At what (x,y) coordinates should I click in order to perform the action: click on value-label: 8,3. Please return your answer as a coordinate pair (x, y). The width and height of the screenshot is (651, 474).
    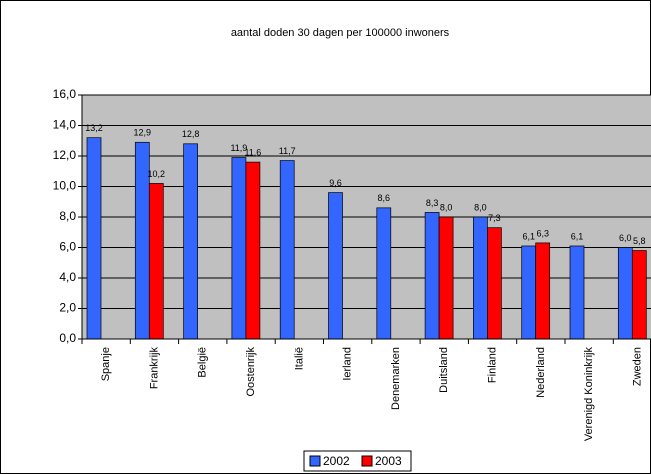
    Looking at the image, I should click on (432, 203).